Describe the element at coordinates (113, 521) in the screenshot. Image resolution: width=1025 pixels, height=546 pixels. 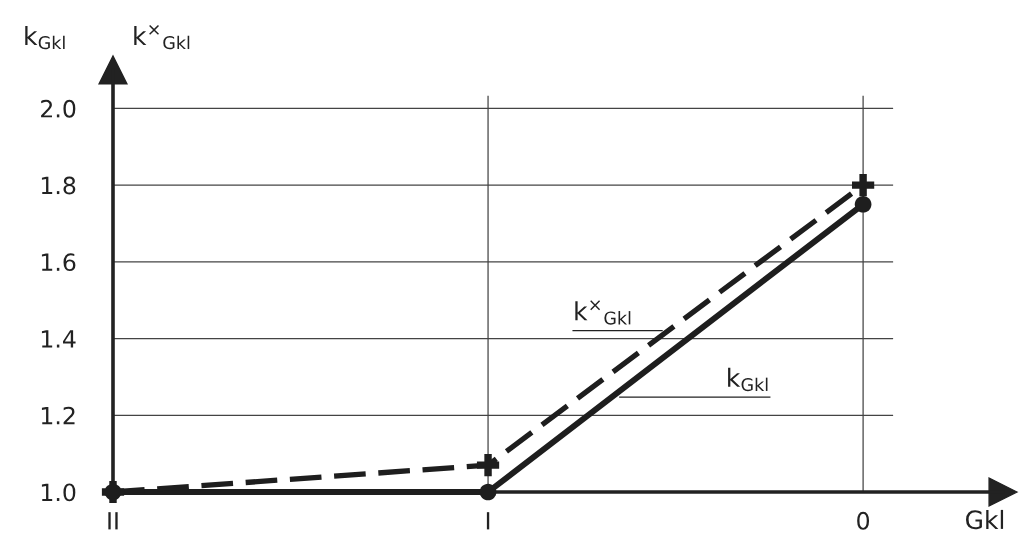
I see `x-tick-label: II` at that location.